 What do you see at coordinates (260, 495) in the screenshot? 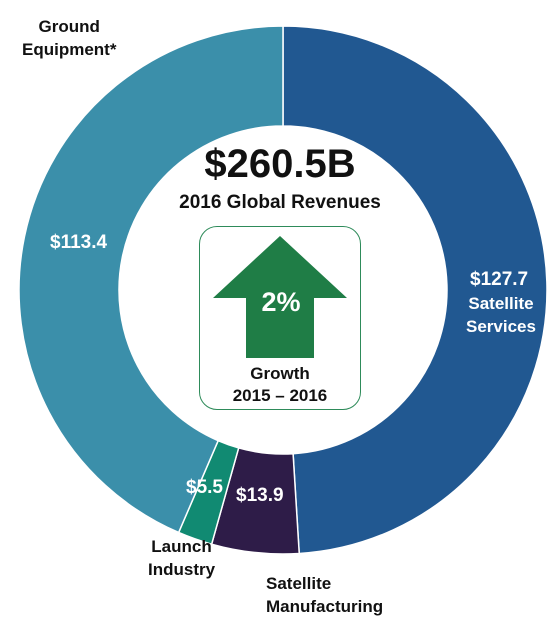
I see `value-label-satellite-manufacturing: $13.9` at bounding box center [260, 495].